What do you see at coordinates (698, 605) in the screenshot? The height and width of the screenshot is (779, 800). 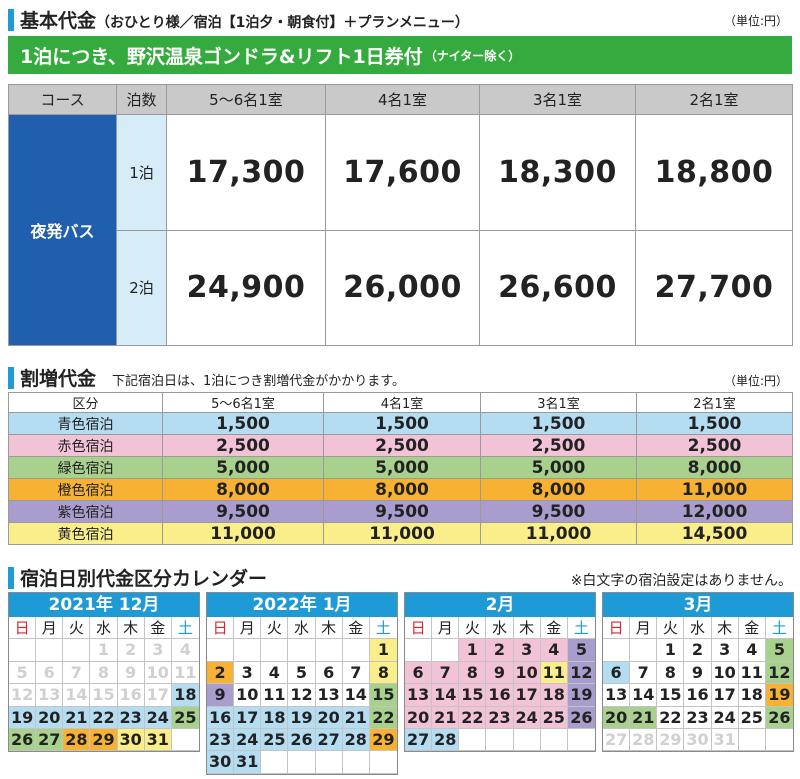 I see `month-title: 3月` at bounding box center [698, 605].